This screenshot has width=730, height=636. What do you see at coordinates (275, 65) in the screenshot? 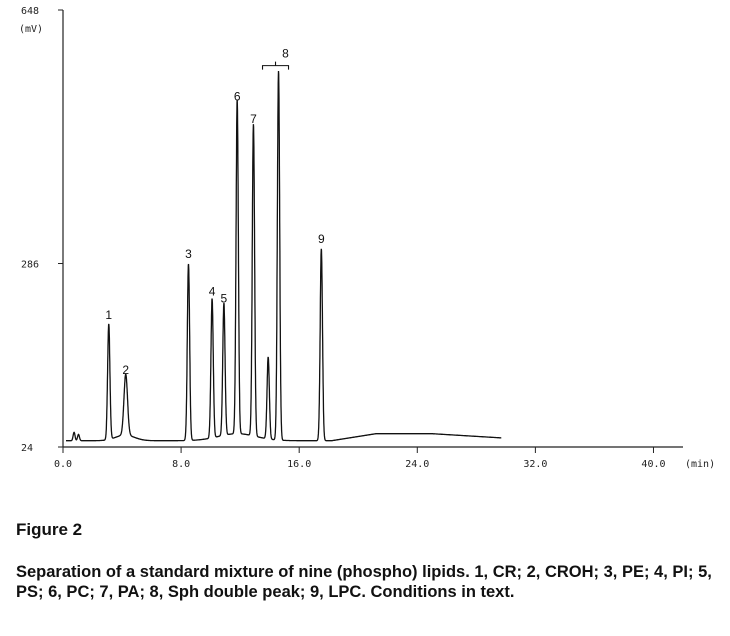
I see `peak-8-bracket` at bounding box center [275, 65].